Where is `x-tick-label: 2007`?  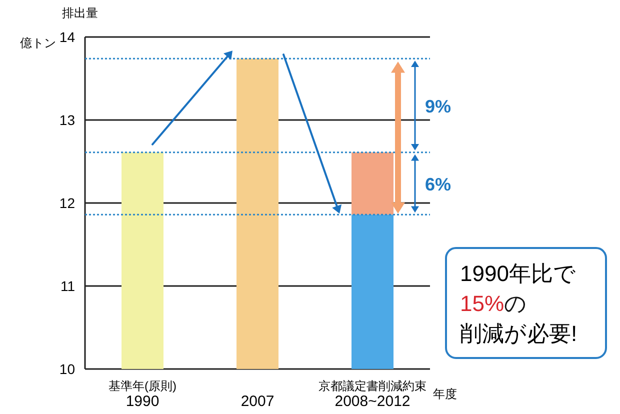 x-tick-label: 2007 is located at coordinates (257, 401).